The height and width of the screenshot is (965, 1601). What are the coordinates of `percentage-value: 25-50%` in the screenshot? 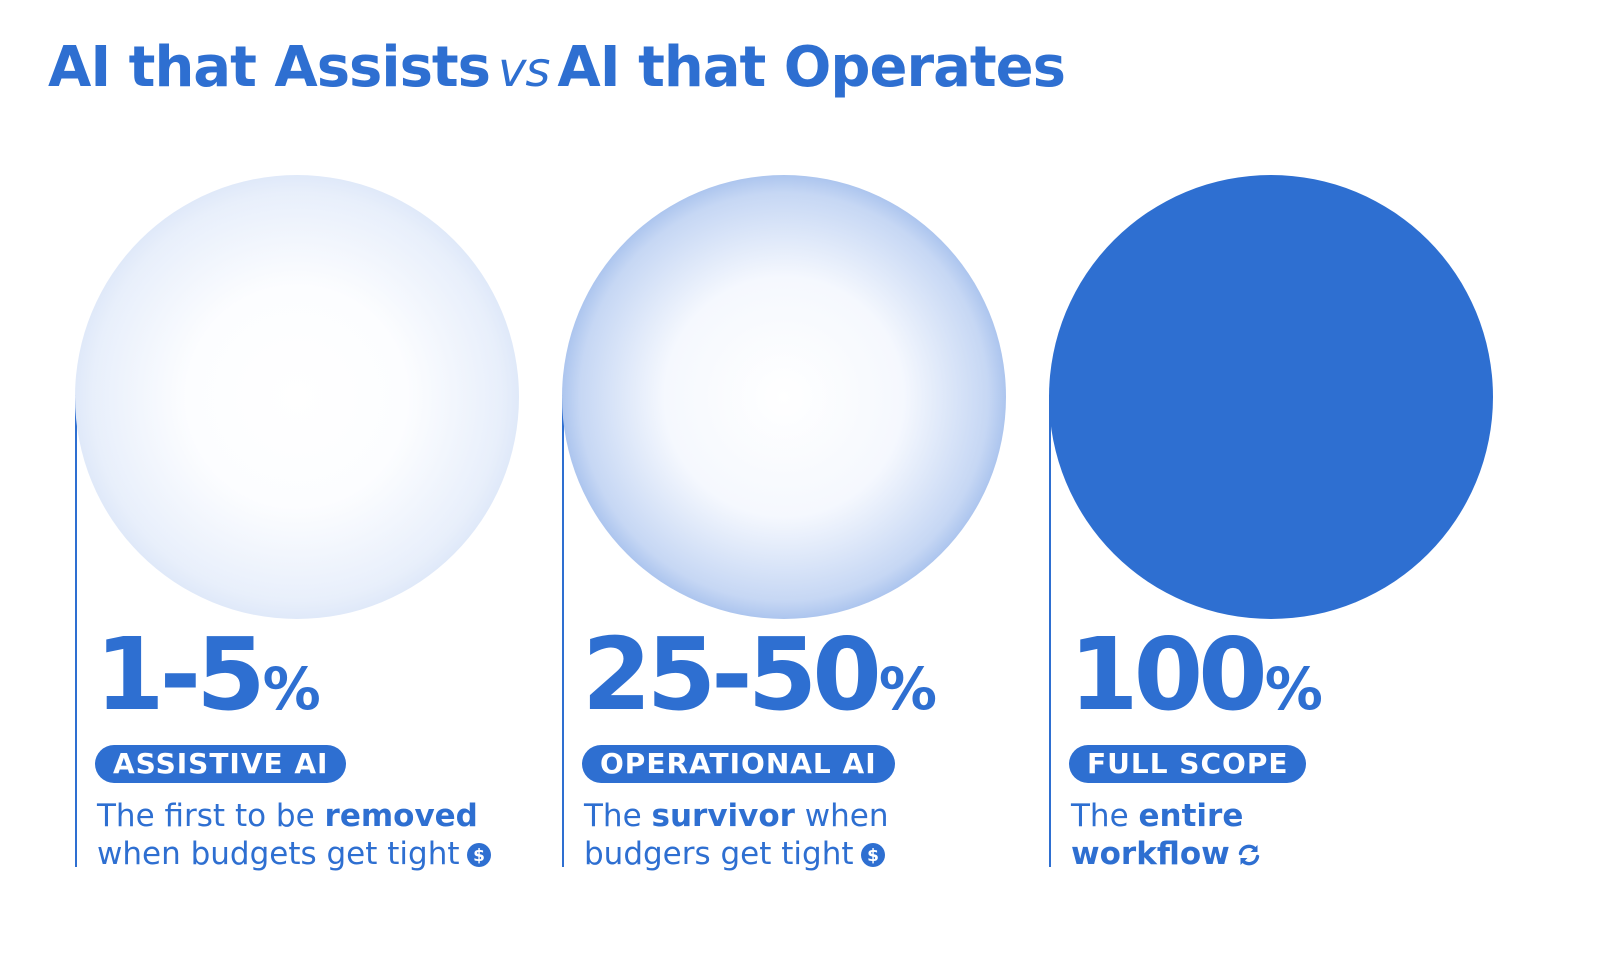 It's located at (759, 682).